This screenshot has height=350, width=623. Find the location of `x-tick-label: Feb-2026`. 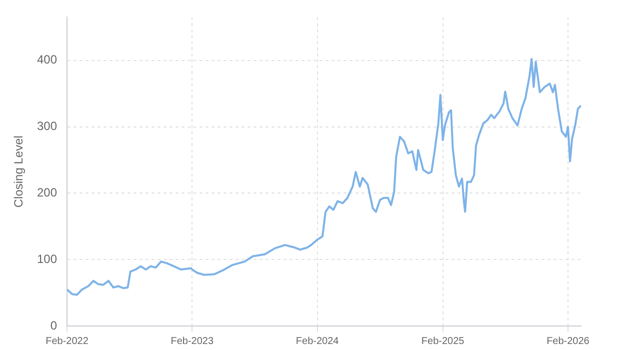

x-tick-label: Feb-2026 is located at coordinates (568, 341).